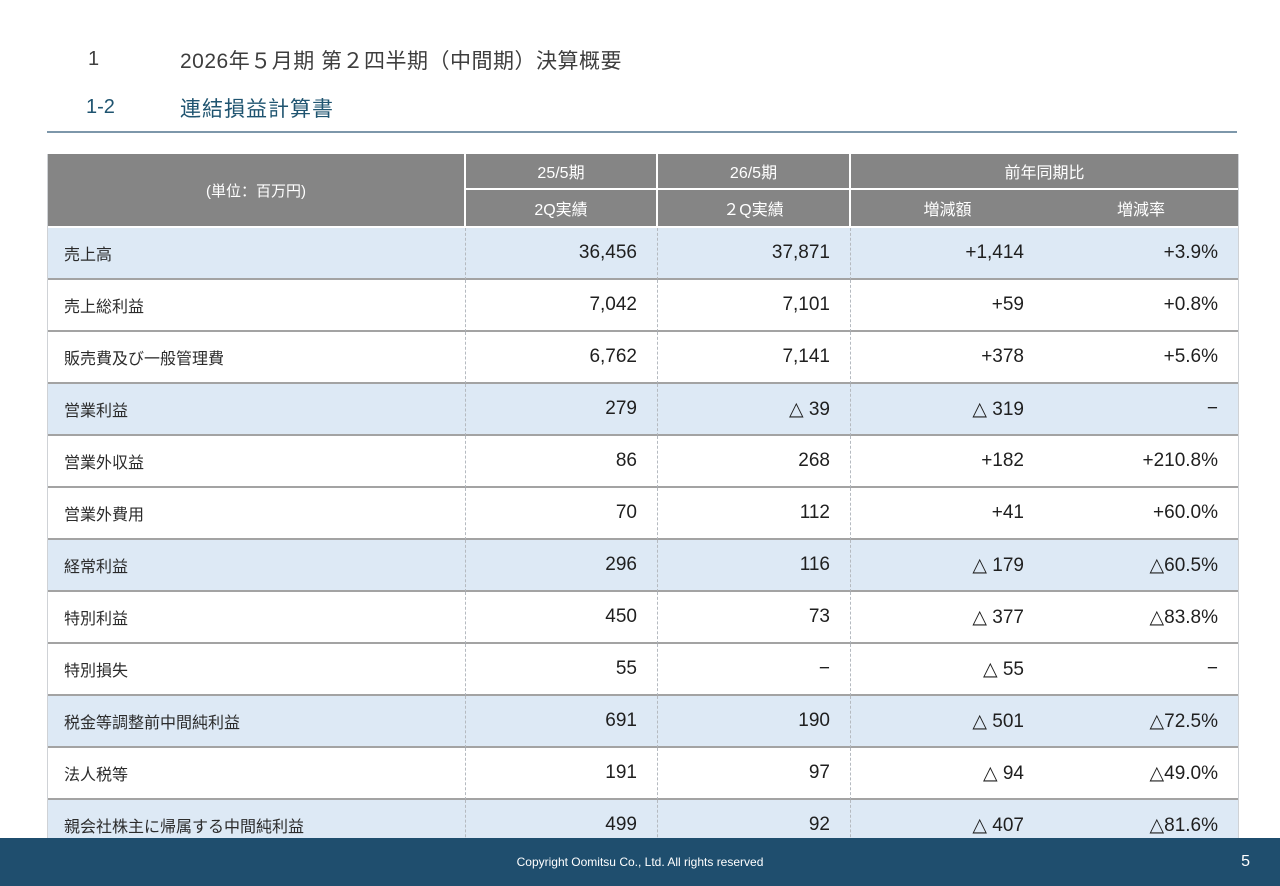 This screenshot has width=1280, height=886. Describe the element at coordinates (562, 410) in the screenshot. I see `cell-25-5-2q: 279` at that location.